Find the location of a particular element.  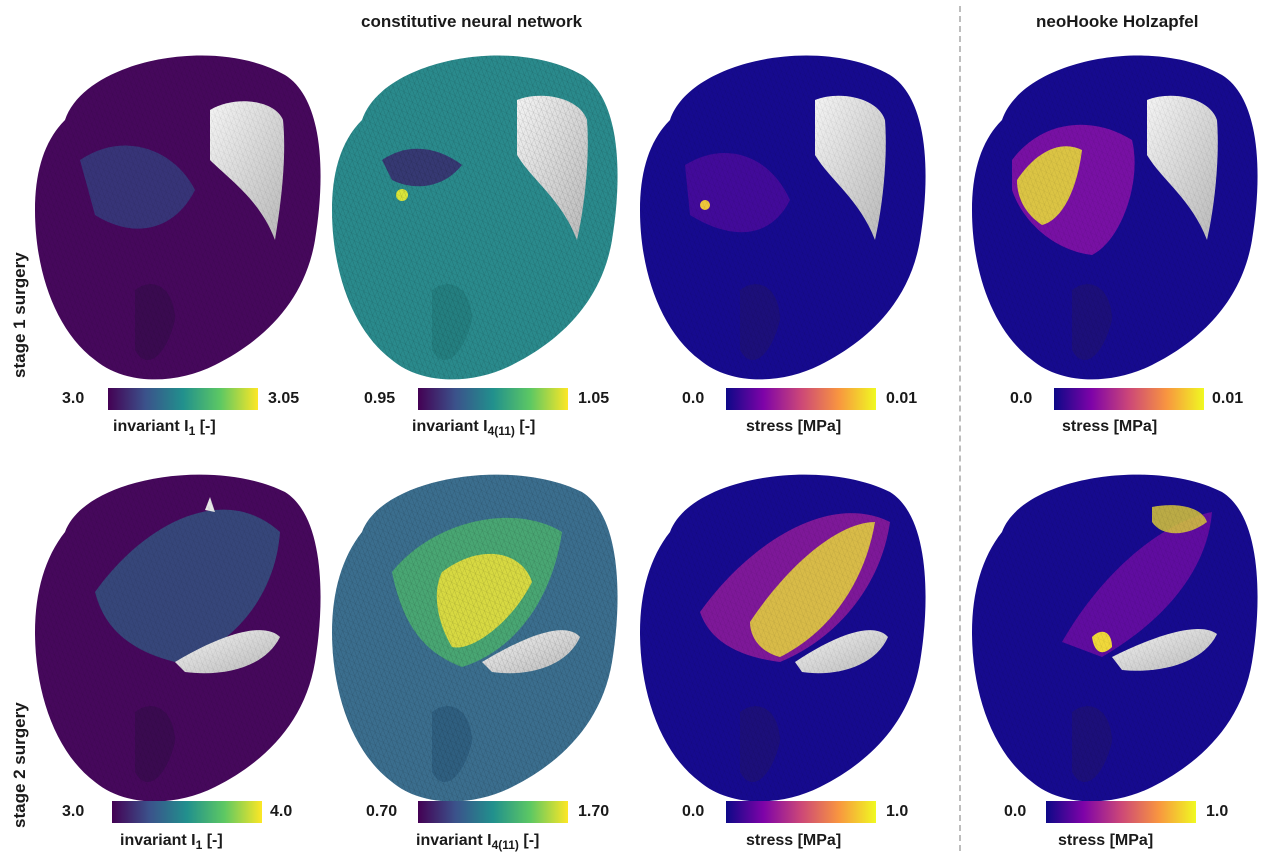

header-neohooke-holzapfel: neoHooke Holzapfel is located at coordinates (1117, 21).